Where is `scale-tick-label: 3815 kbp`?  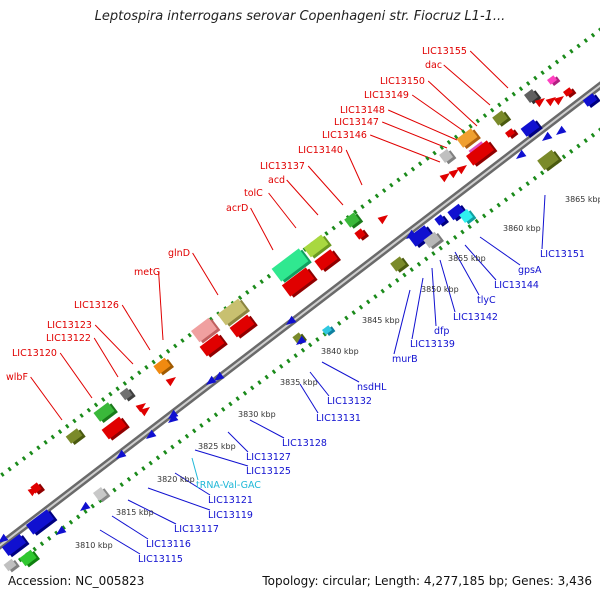
scale-tick-label: 3815 kbp is located at coordinates (135, 512).